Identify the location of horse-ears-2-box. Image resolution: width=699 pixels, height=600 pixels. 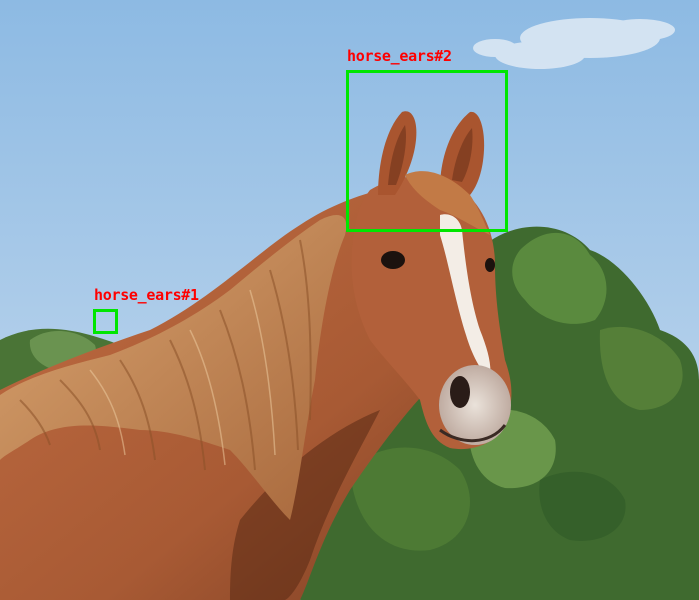
(427, 151).